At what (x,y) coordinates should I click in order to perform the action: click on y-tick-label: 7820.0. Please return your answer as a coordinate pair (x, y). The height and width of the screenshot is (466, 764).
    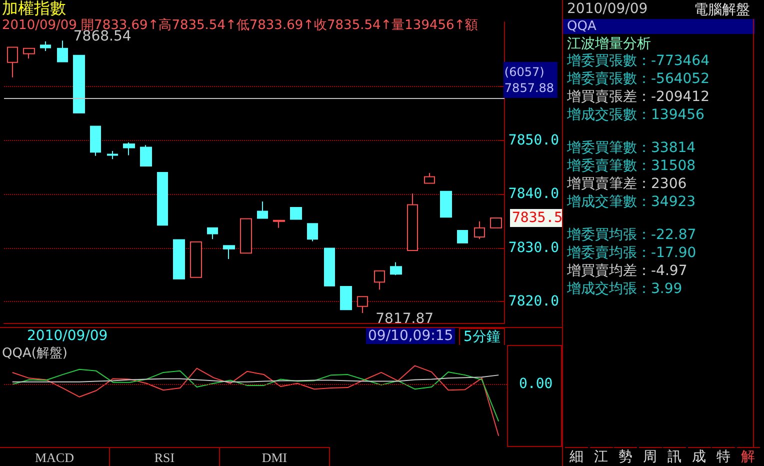
    Looking at the image, I should click on (534, 302).